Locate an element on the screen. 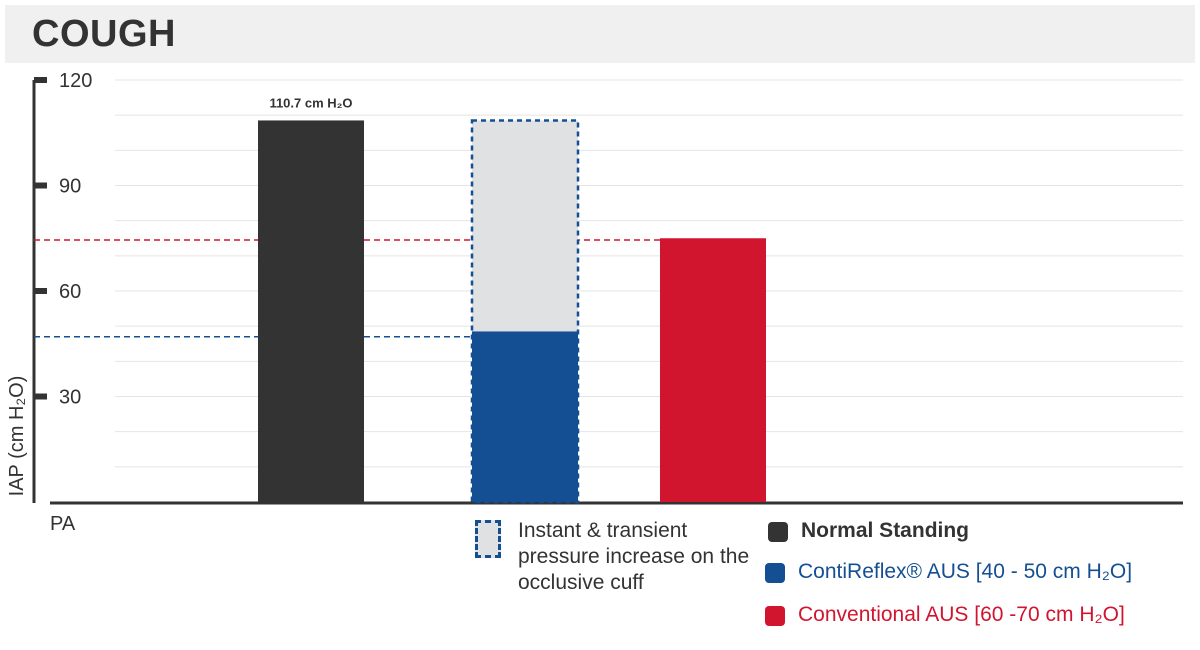 This screenshot has height=650, width=1200. y-tick-label: 120 is located at coordinates (75, 81).